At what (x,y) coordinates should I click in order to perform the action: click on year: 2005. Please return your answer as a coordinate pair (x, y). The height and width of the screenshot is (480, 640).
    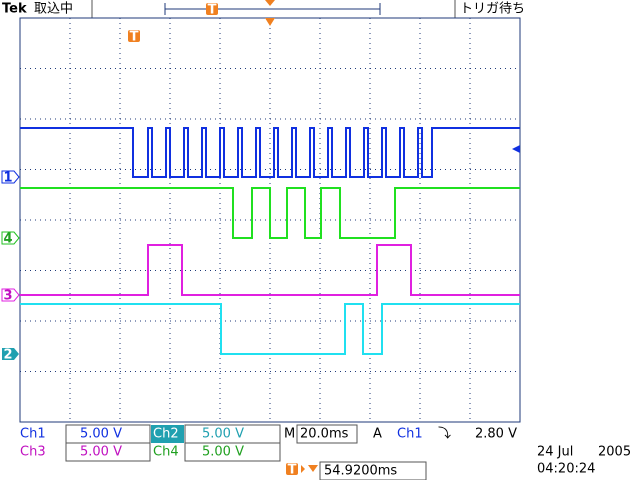
    Looking at the image, I should click on (614, 452).